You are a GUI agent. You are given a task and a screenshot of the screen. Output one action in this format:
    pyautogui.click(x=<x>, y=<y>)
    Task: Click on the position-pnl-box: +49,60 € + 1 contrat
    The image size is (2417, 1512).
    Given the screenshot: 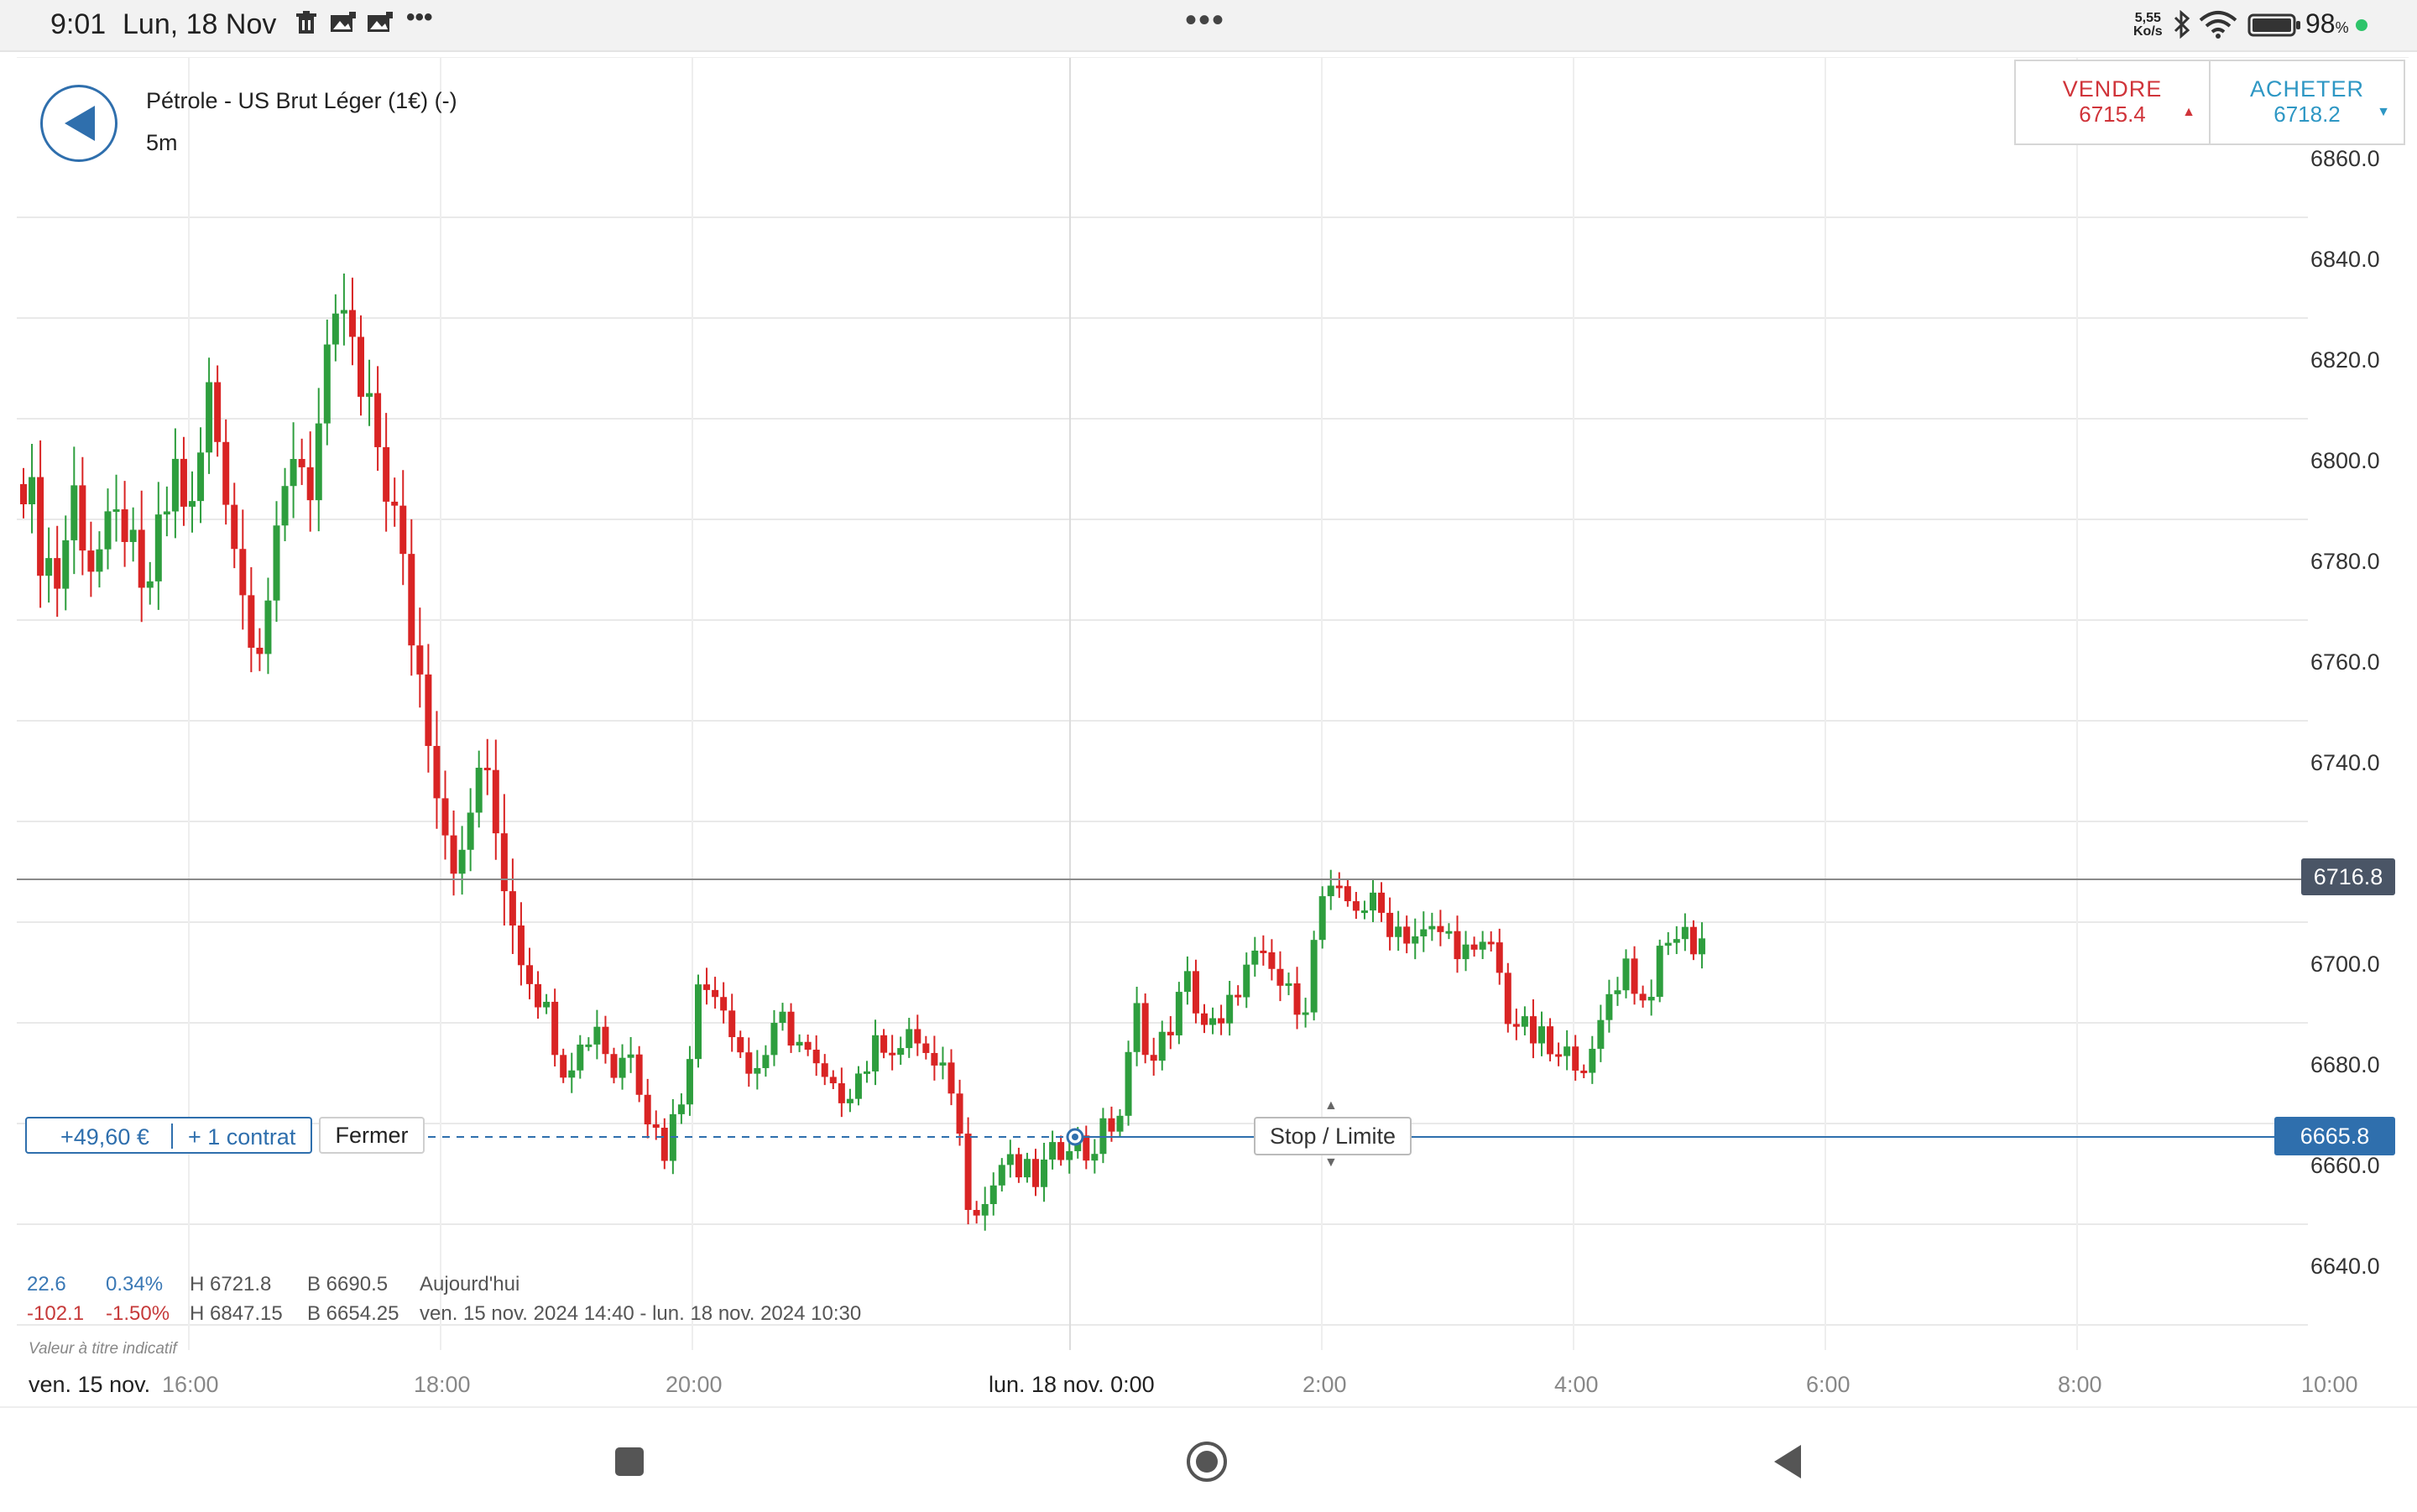 What is the action you would take?
    pyautogui.click(x=168, y=1136)
    